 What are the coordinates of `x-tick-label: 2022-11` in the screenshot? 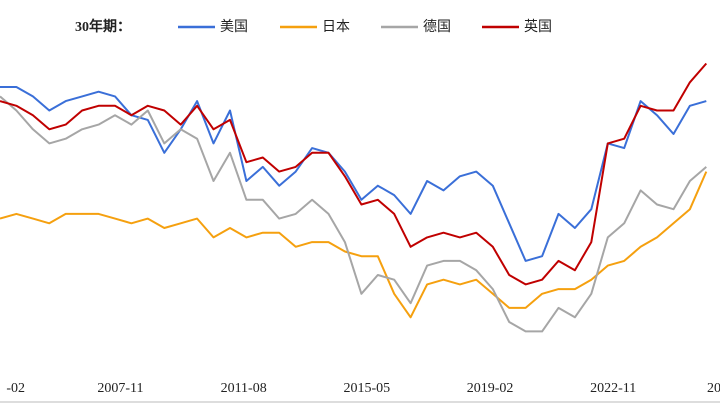 It's located at (613, 388).